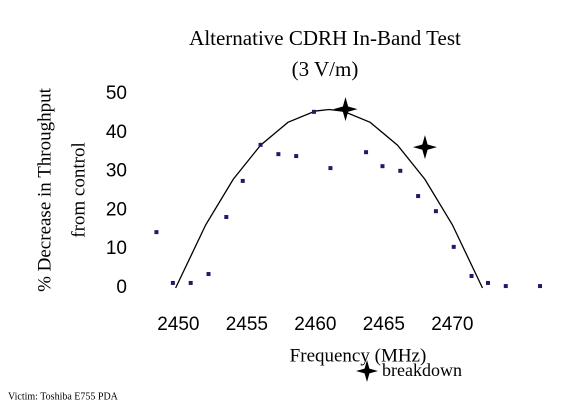 Image resolution: width=583 pixels, height=407 pixels. What do you see at coordinates (178, 324) in the screenshot?
I see `x-tick-label: 2450` at bounding box center [178, 324].